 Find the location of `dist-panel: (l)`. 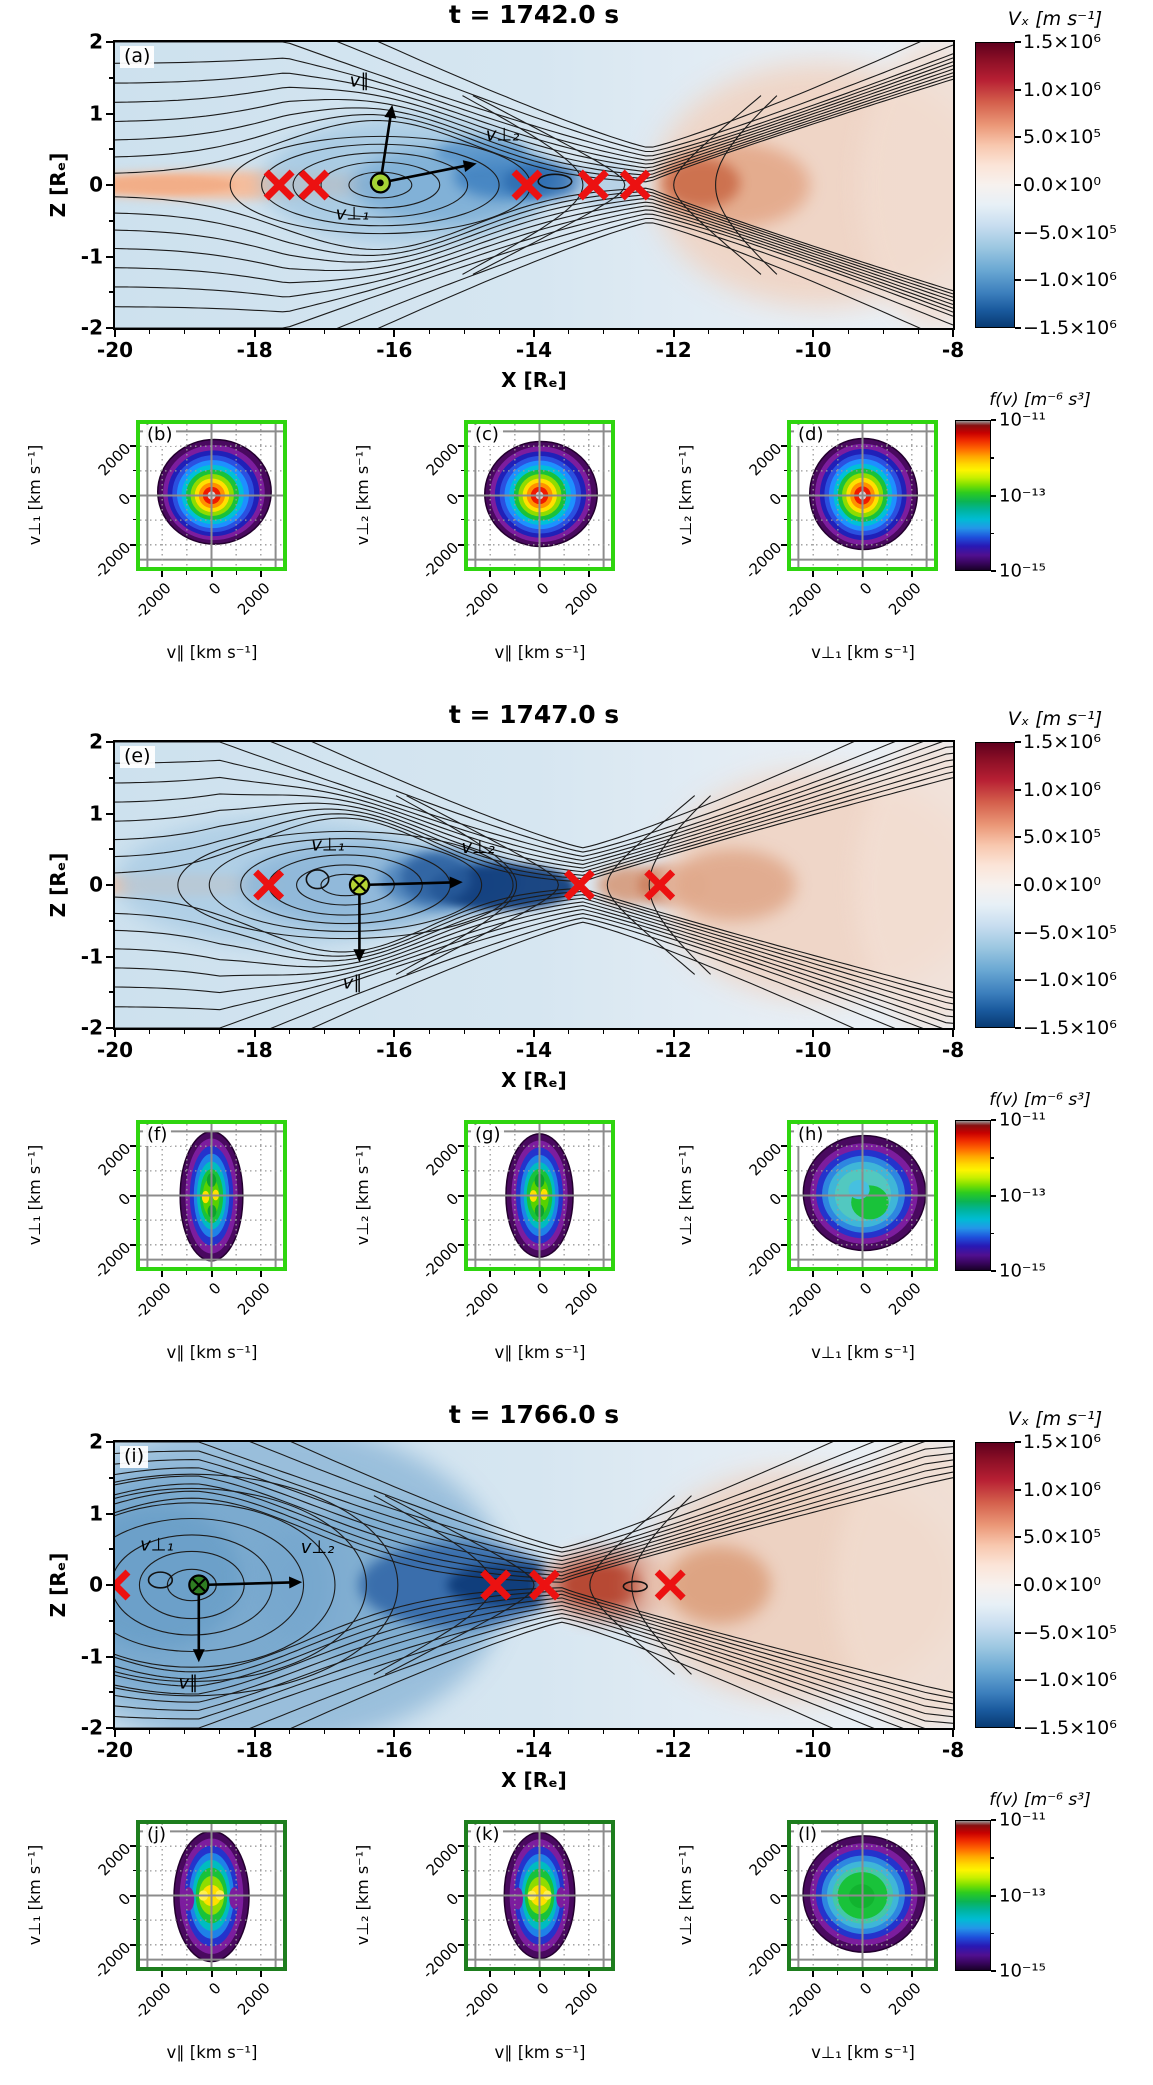

dist-panel: (l) is located at coordinates (862, 1895).